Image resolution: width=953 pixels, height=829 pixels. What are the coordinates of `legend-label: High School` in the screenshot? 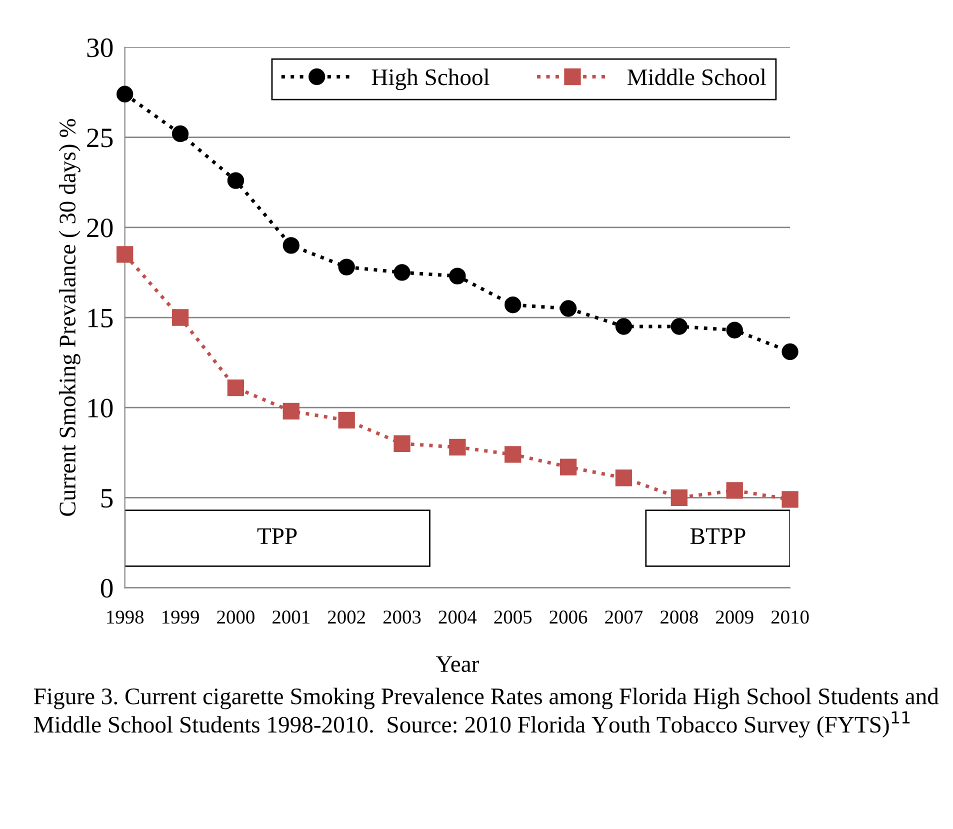 It's located at (431, 79).